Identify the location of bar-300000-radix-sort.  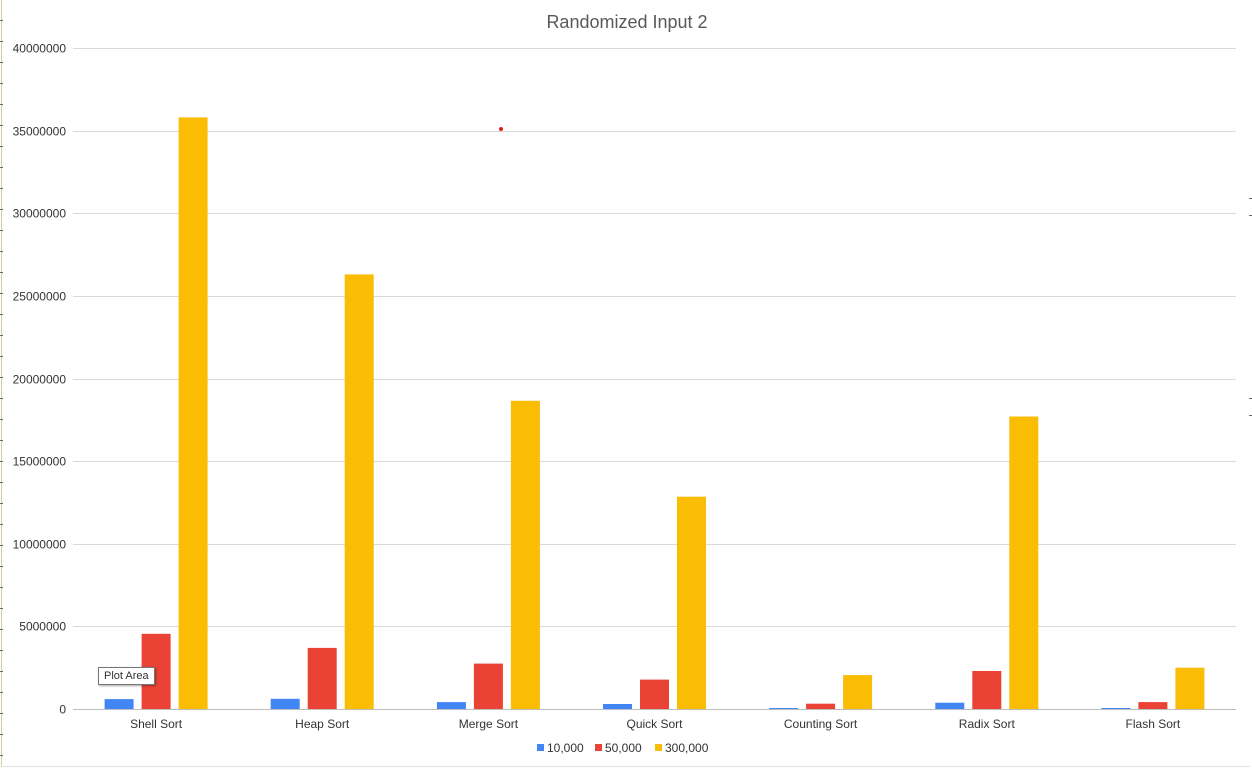
(1024, 563).